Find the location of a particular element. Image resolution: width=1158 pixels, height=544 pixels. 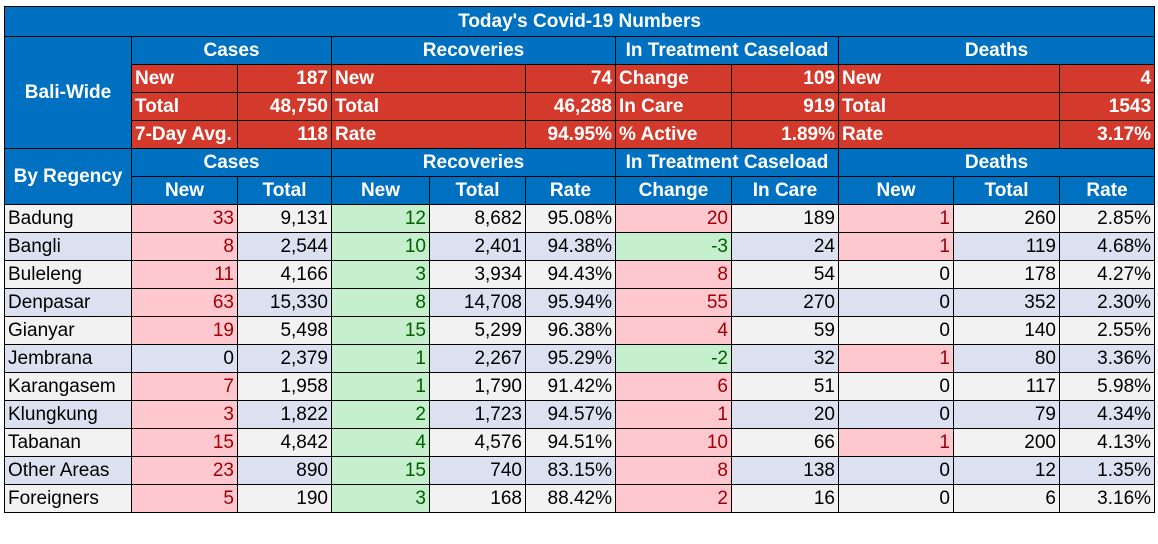

cell-d-rate: 4.27% is located at coordinates (1107, 274).